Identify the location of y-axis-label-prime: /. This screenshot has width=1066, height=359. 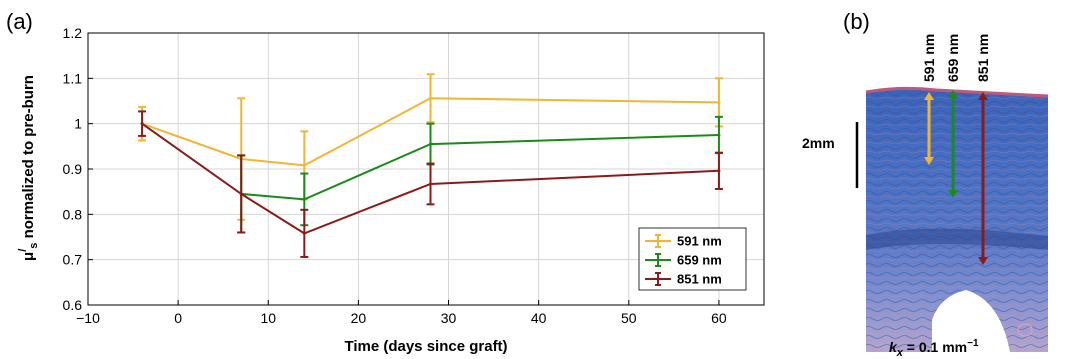
(23, 250).